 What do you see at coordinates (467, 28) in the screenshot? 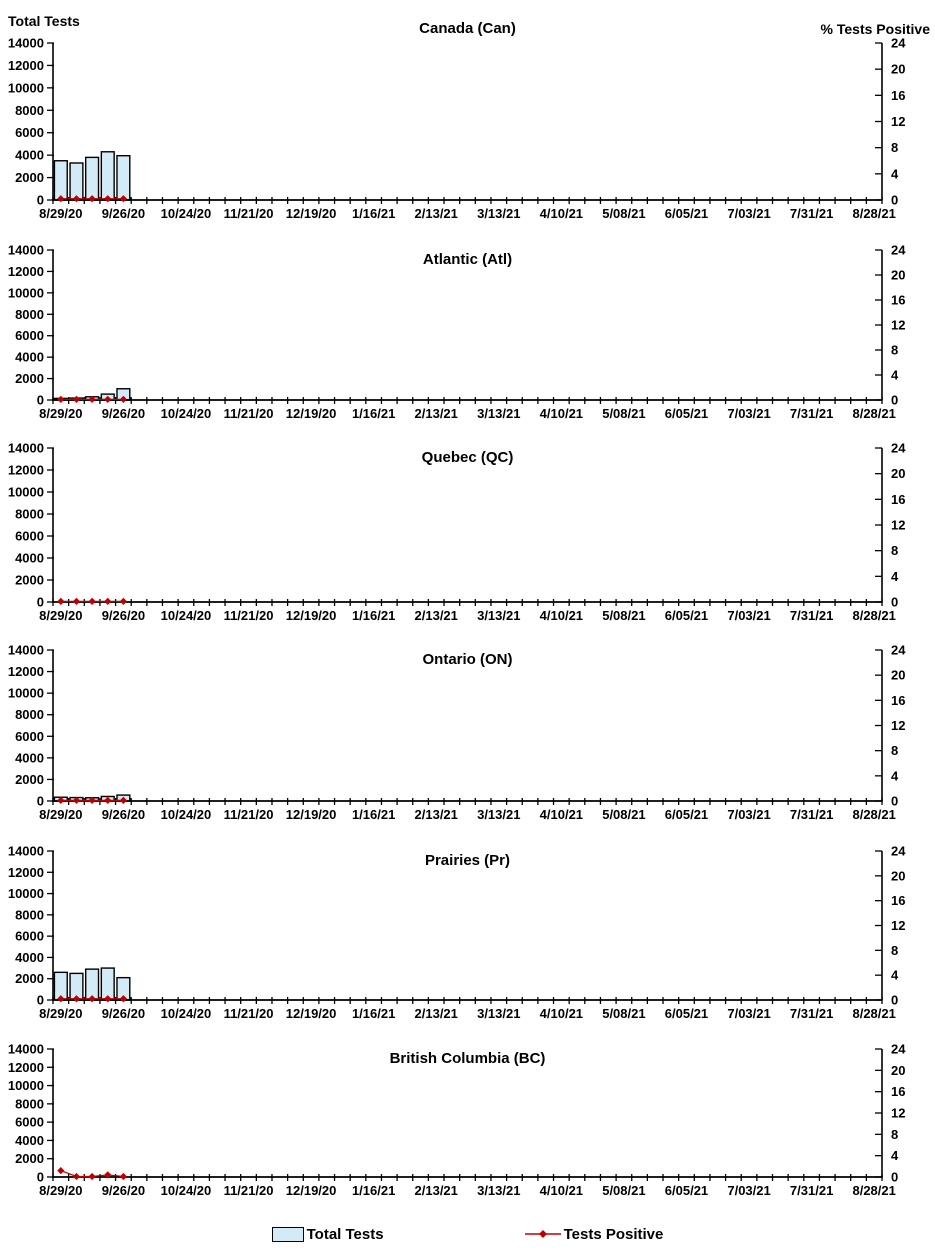
I see `chart-title: Canada (Can)` at bounding box center [467, 28].